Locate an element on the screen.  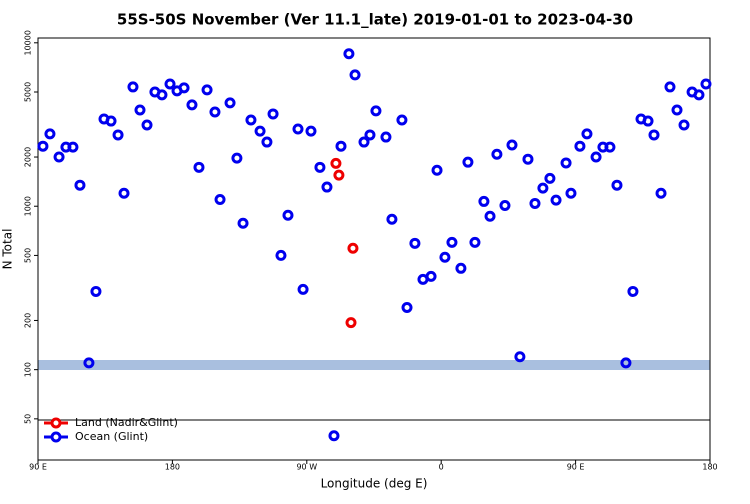
x-tick-label: 90 W is located at coordinates (306, 467).